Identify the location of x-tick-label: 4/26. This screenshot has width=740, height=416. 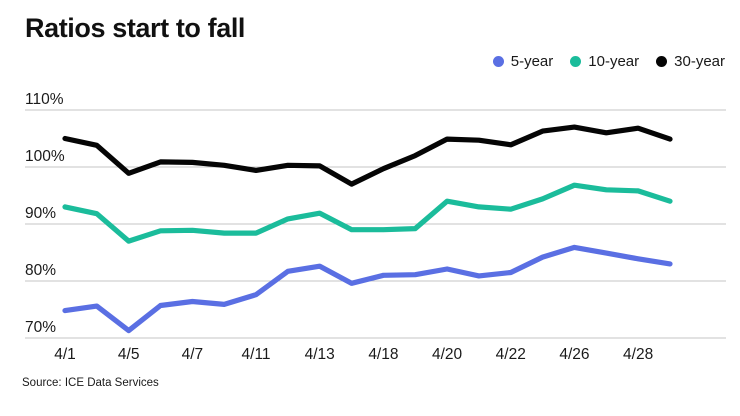
(574, 354).